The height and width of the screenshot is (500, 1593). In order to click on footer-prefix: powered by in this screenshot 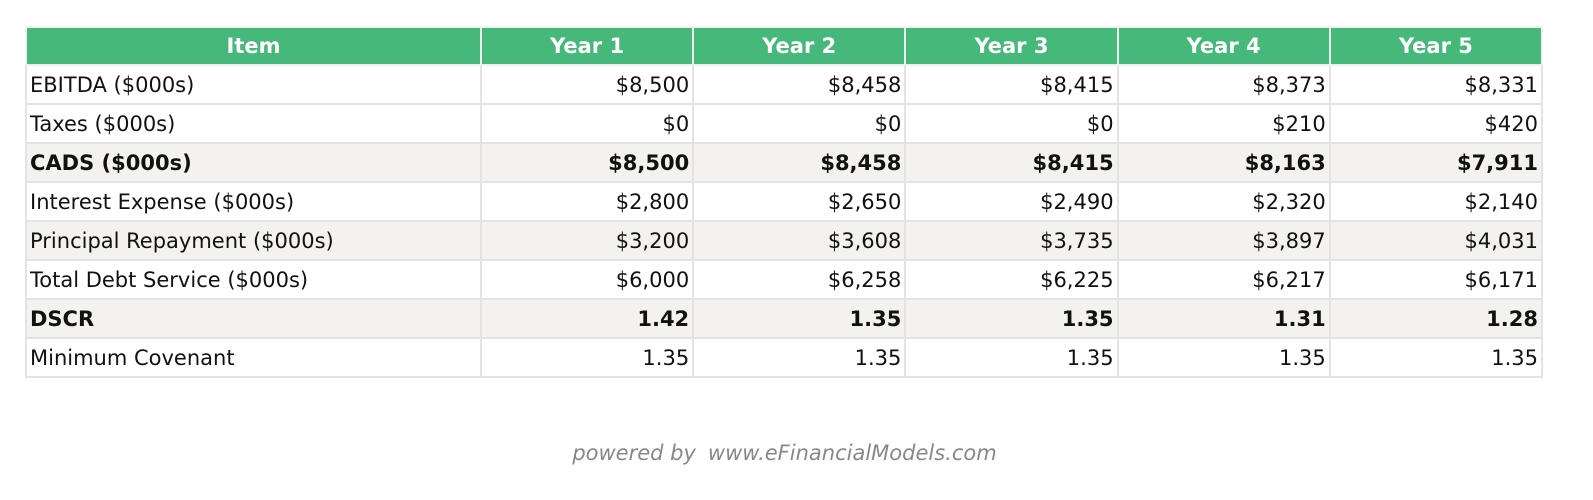, I will do `click(634, 453)`.